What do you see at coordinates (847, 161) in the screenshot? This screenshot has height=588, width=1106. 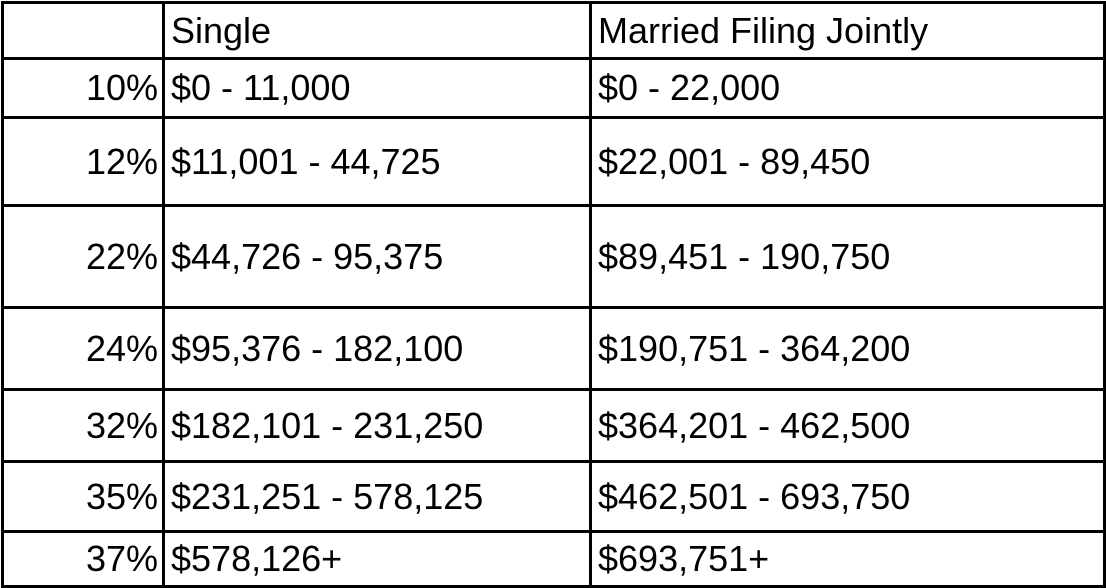 I see `married-range-cell: $22,001 - 89,450` at bounding box center [847, 161].